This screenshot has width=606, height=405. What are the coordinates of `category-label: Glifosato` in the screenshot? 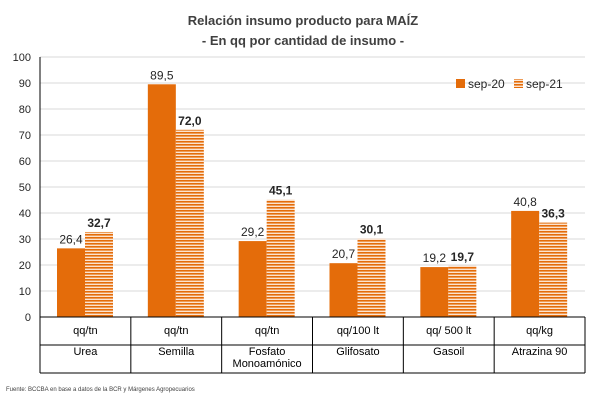 It's located at (357, 352).